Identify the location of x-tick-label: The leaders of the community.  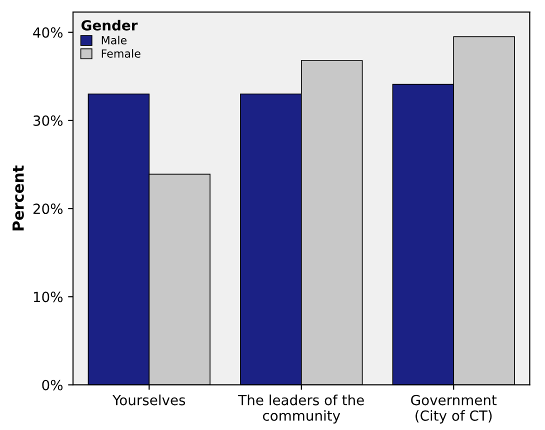
(301, 409).